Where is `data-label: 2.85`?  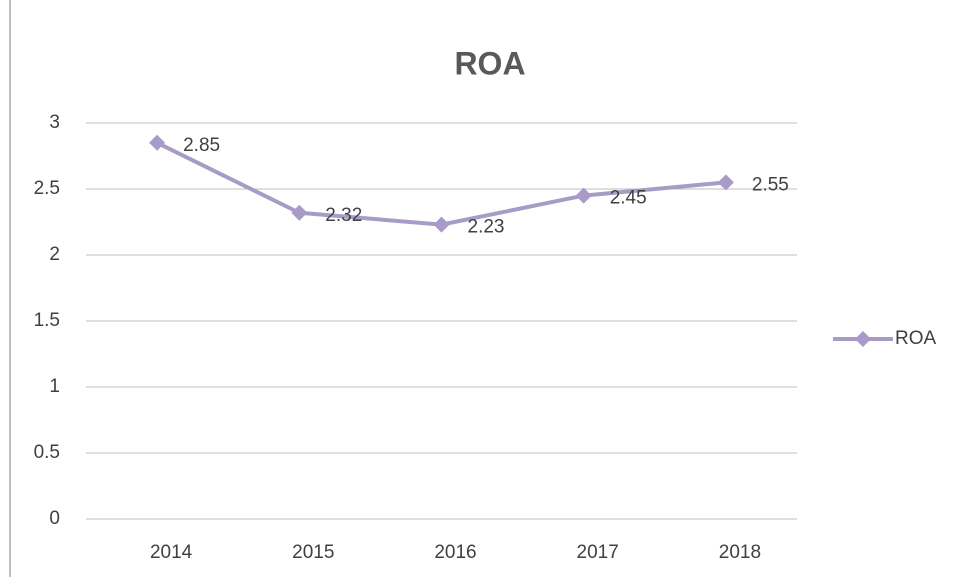
data-label: 2.85 is located at coordinates (201, 145).